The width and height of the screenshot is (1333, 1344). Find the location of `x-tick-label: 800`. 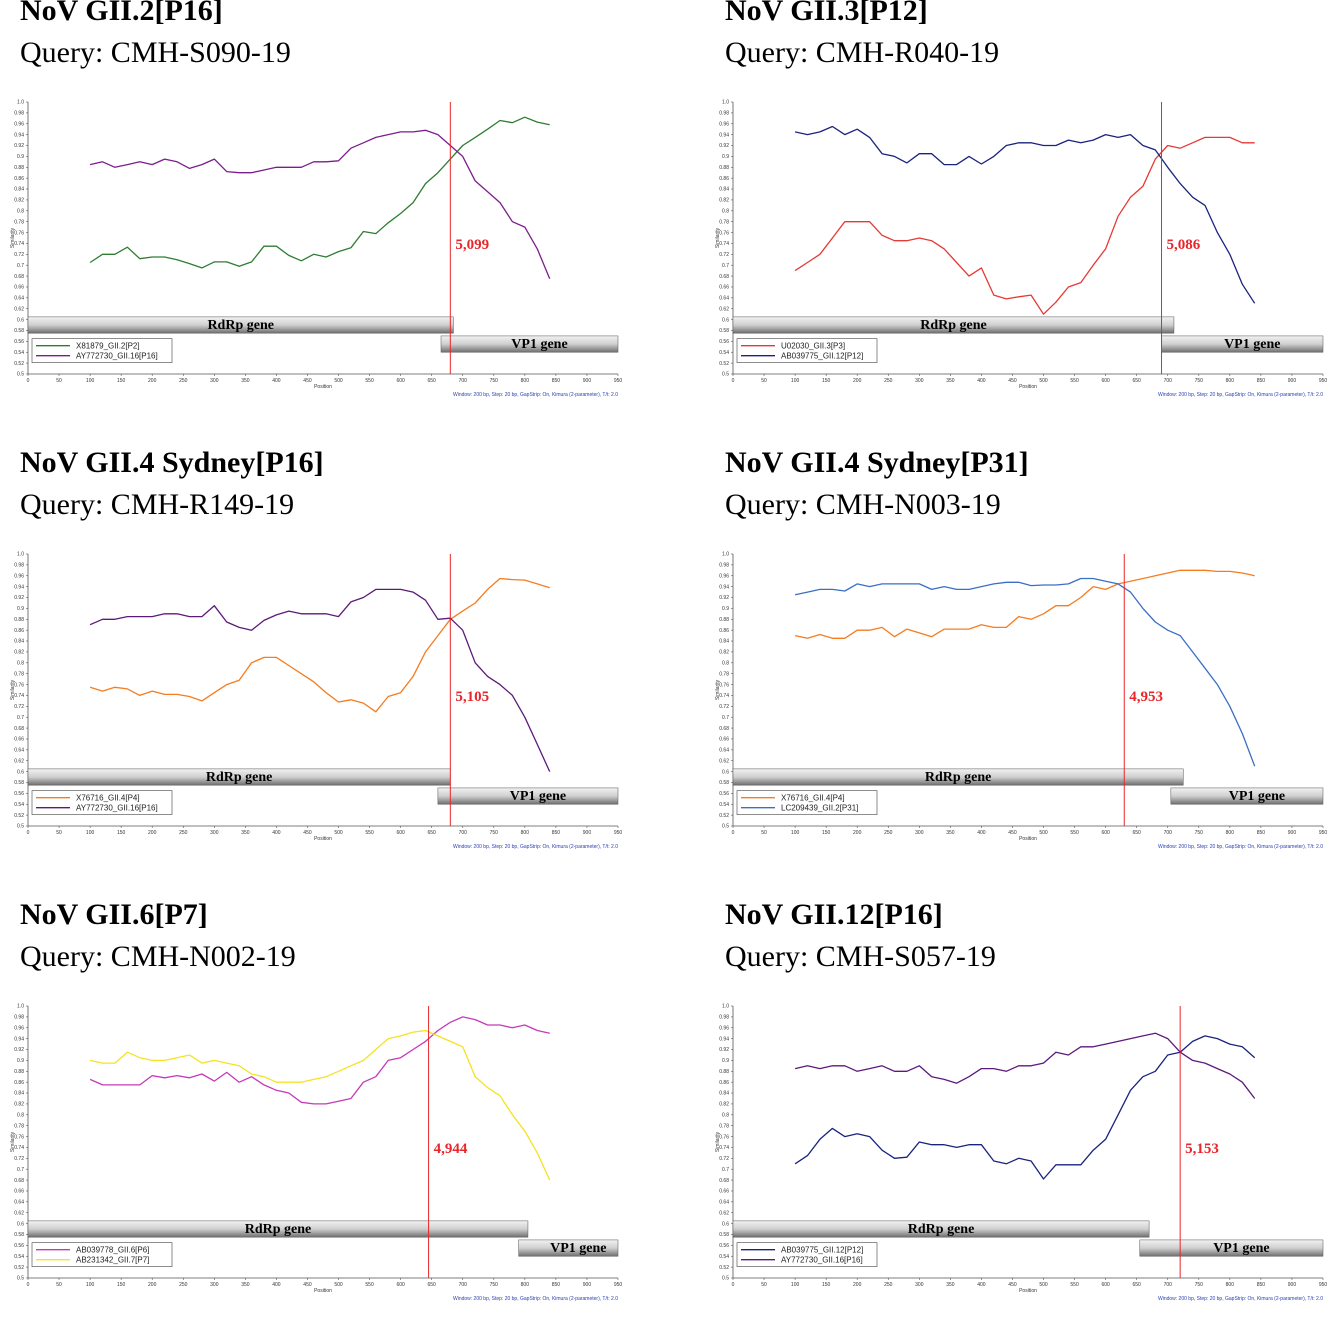

x-tick-label: 800 is located at coordinates (525, 1285).